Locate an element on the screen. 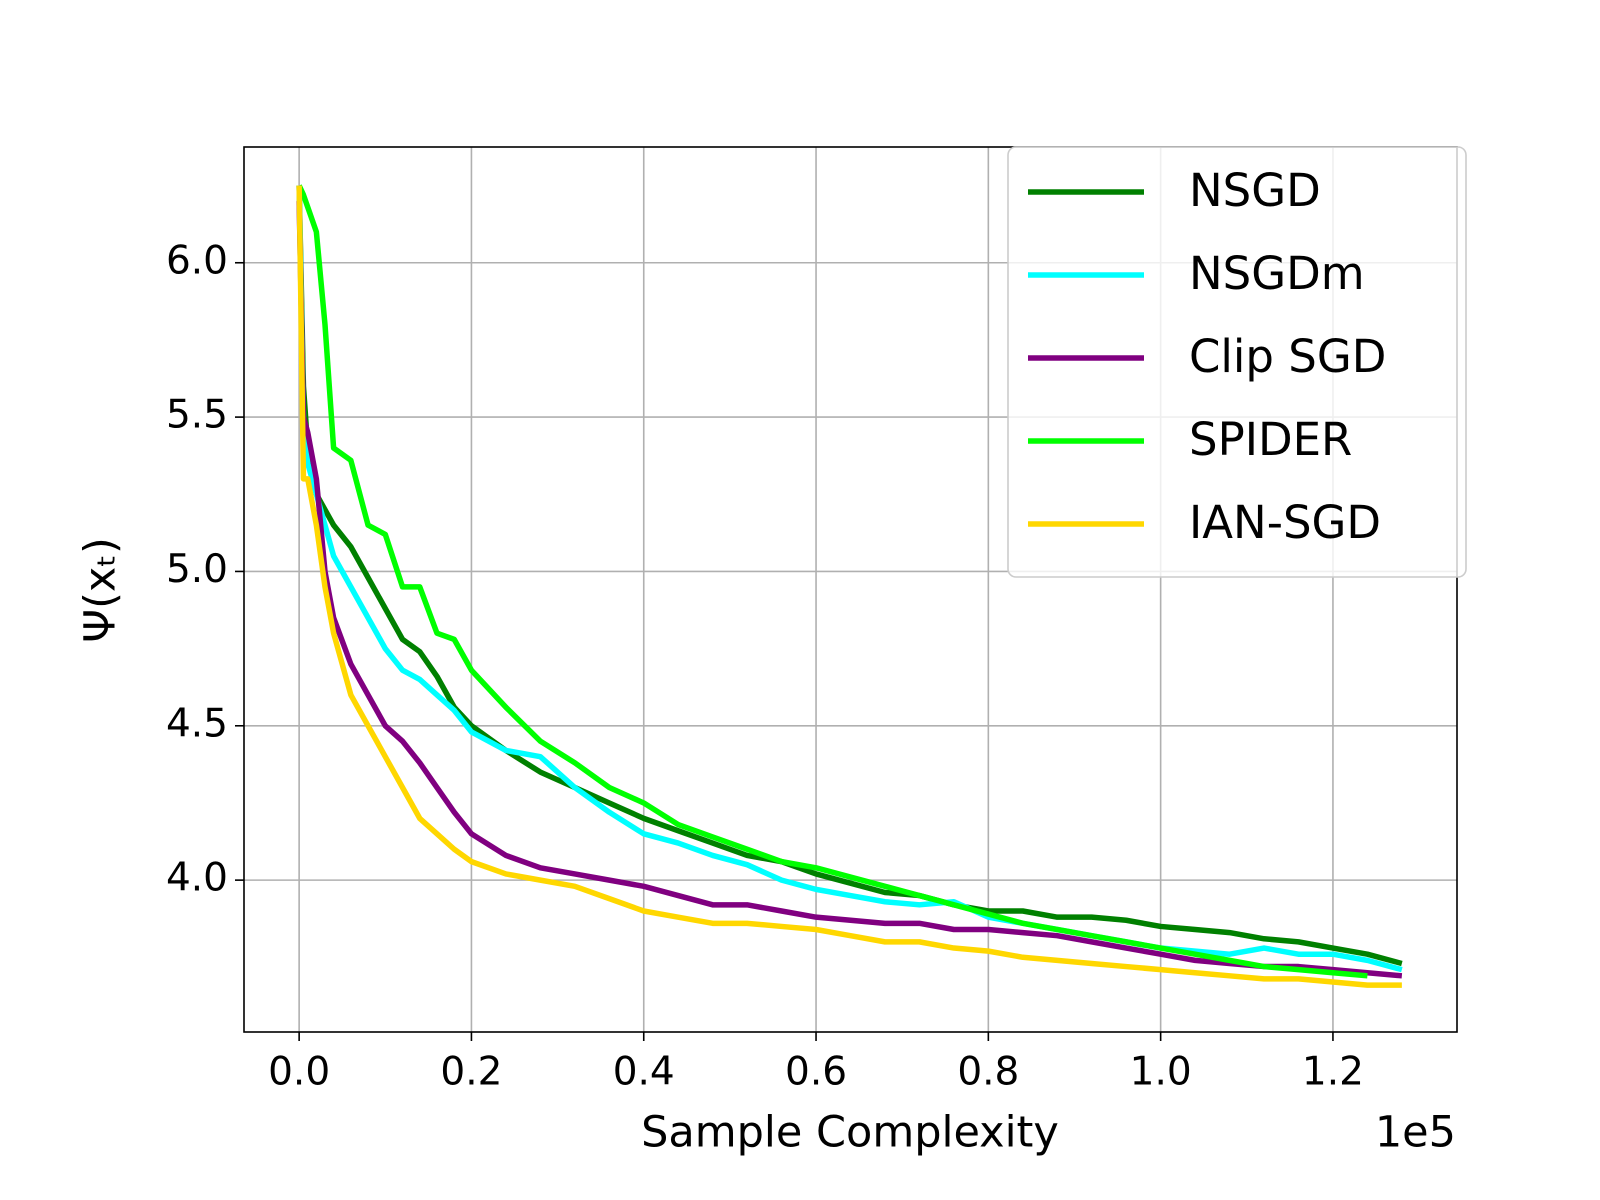 The height and width of the screenshot is (1200, 1600). y-tick-label: 5.0 is located at coordinates (197, 569).